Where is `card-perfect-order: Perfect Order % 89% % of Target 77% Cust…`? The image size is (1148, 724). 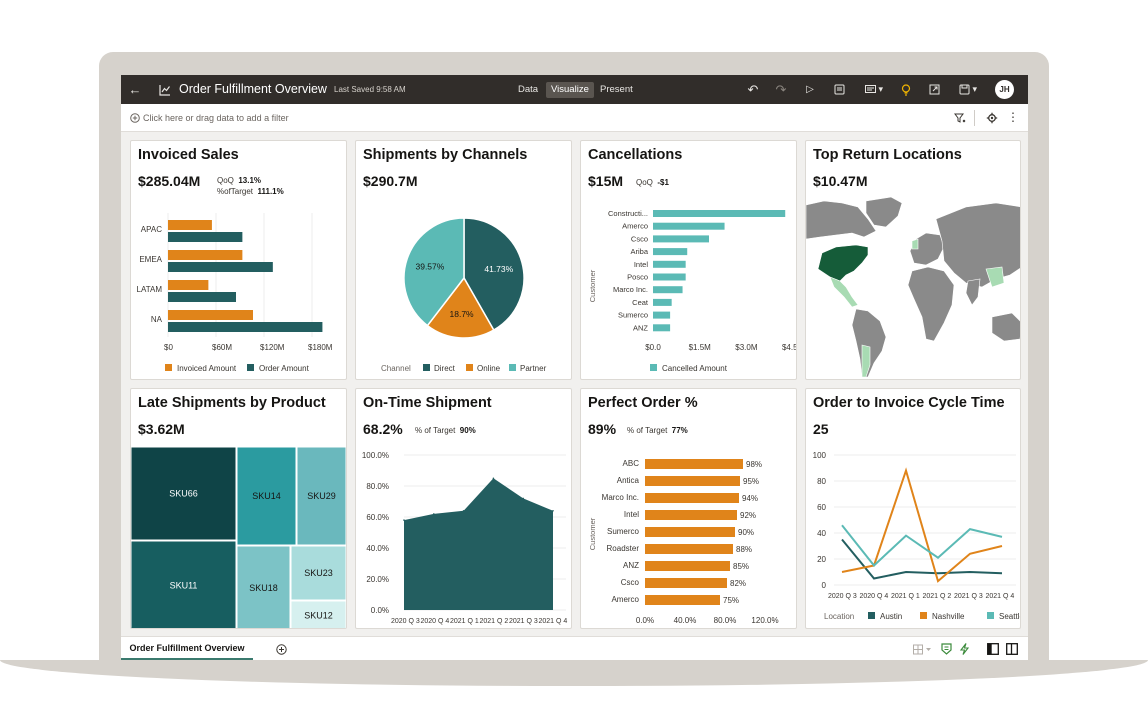 card-perfect-order: Perfect Order % 89% % of Target 77% Cust… is located at coordinates (688, 508).